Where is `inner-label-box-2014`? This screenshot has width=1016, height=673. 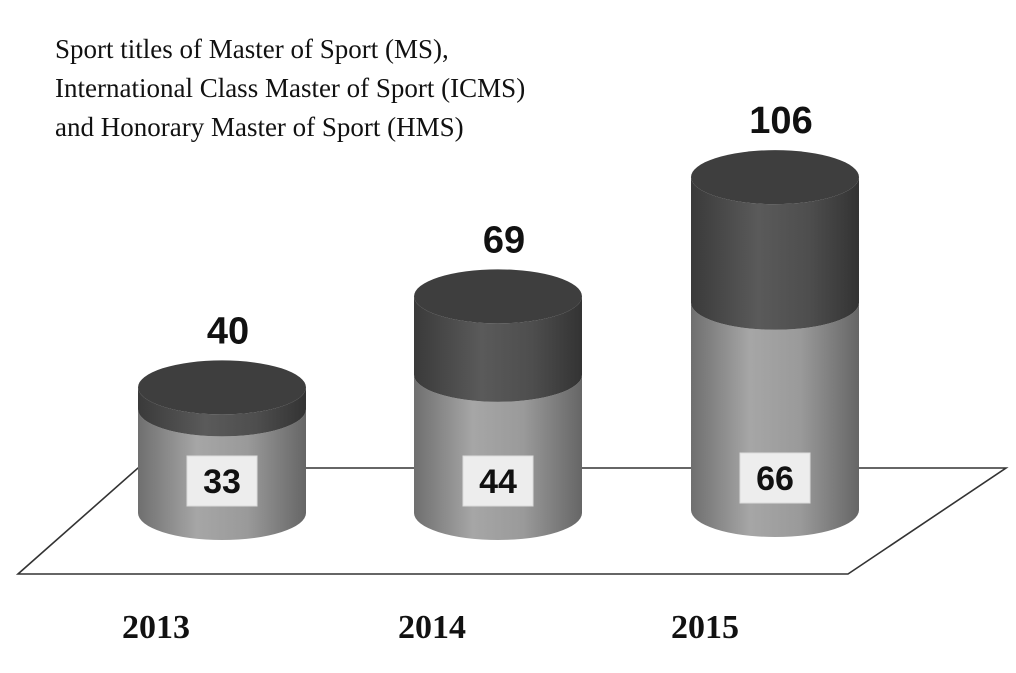 inner-label-box-2014 is located at coordinates (498, 481).